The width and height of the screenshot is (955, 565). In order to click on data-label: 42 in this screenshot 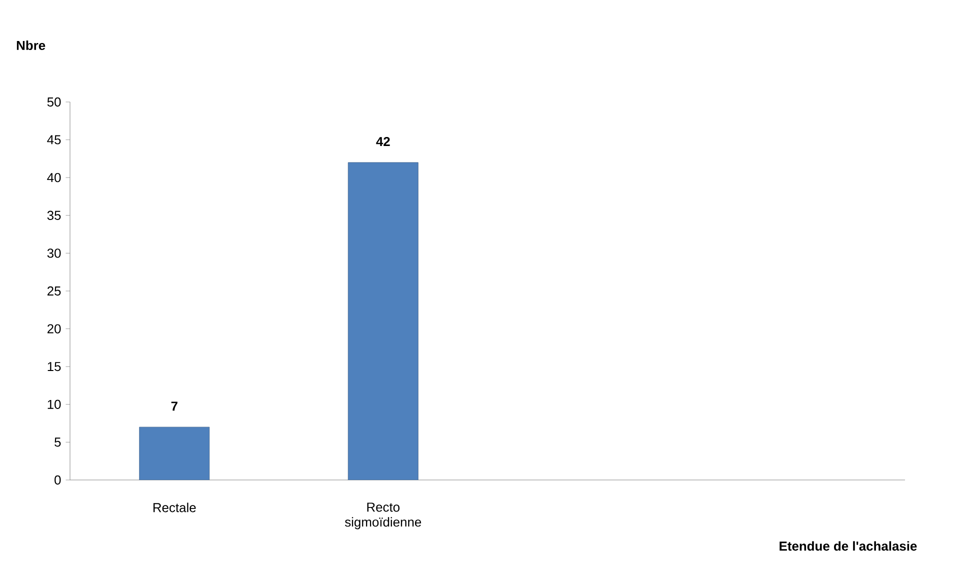, I will do `click(383, 141)`.